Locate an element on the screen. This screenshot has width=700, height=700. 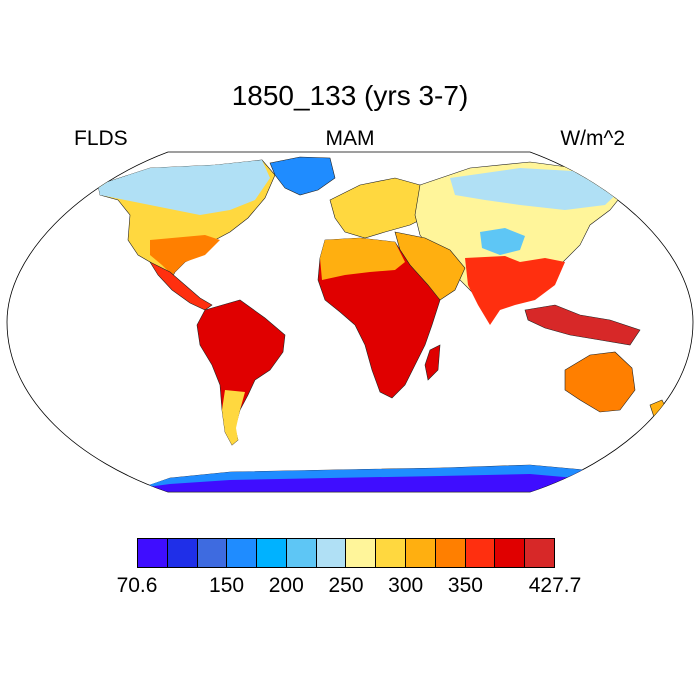
variable-label: FLDS is located at coordinates (101, 138).